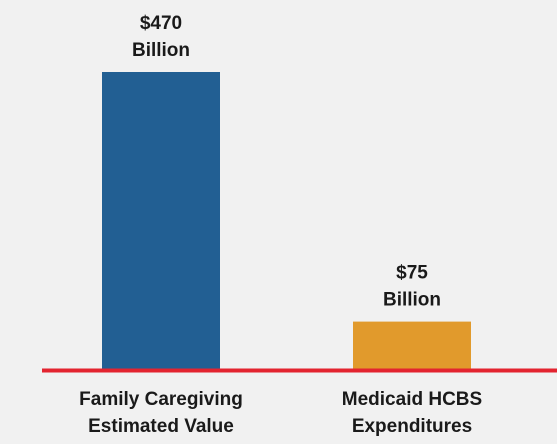 The width and height of the screenshot is (557, 444). I want to click on value-label-2-line-2: Billion, so click(412, 300).